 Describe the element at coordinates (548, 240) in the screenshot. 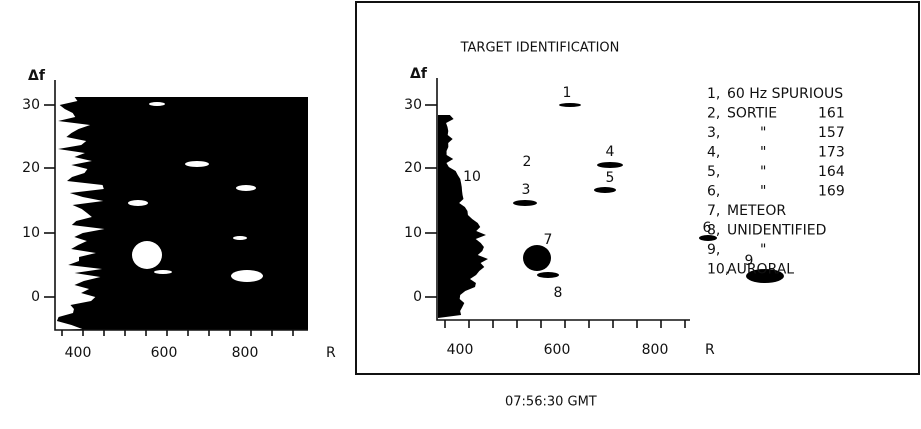

I see `target-label: 7` at that location.